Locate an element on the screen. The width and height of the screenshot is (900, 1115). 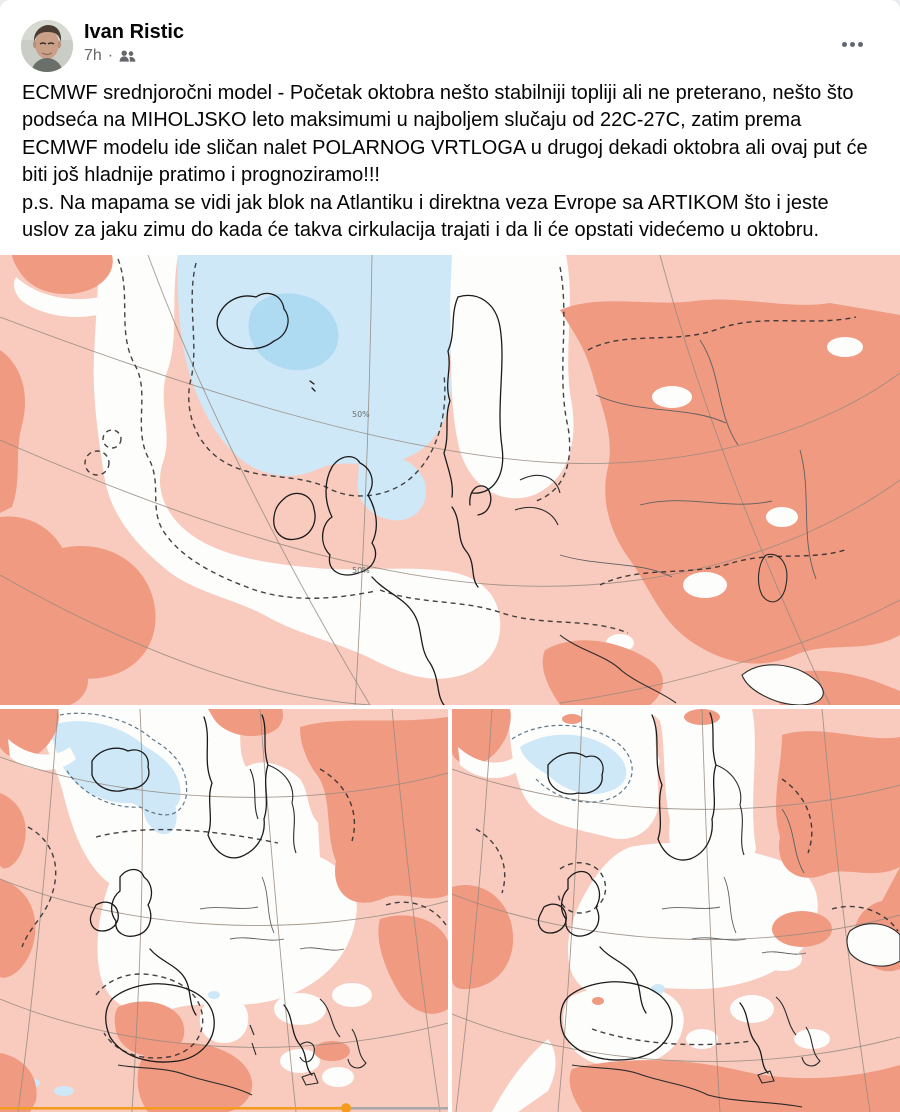
post-header: Ivan Ristic 7h · is located at coordinates (450, 40).